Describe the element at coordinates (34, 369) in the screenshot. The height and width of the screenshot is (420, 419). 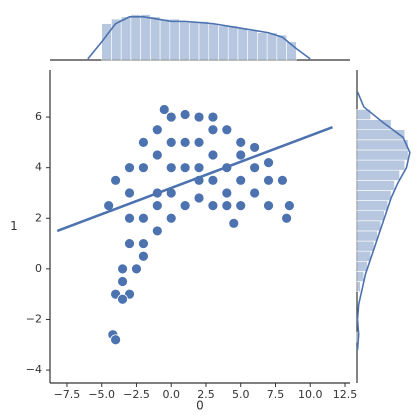
I see `y-tick-label: −4` at that location.